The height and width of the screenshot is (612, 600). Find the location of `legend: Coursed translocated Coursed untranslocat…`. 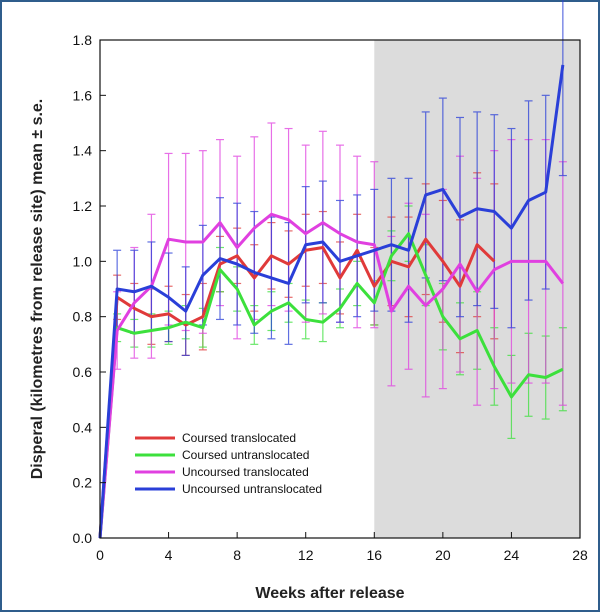

legend: Coursed translocated Coursed untranslocat… is located at coordinates (228, 463).